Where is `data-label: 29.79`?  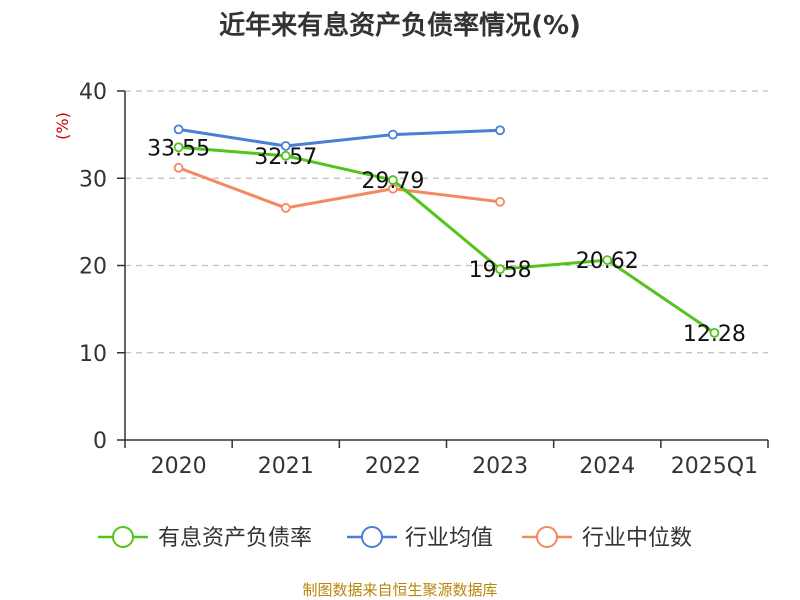 data-label: 29.79 is located at coordinates (392, 181).